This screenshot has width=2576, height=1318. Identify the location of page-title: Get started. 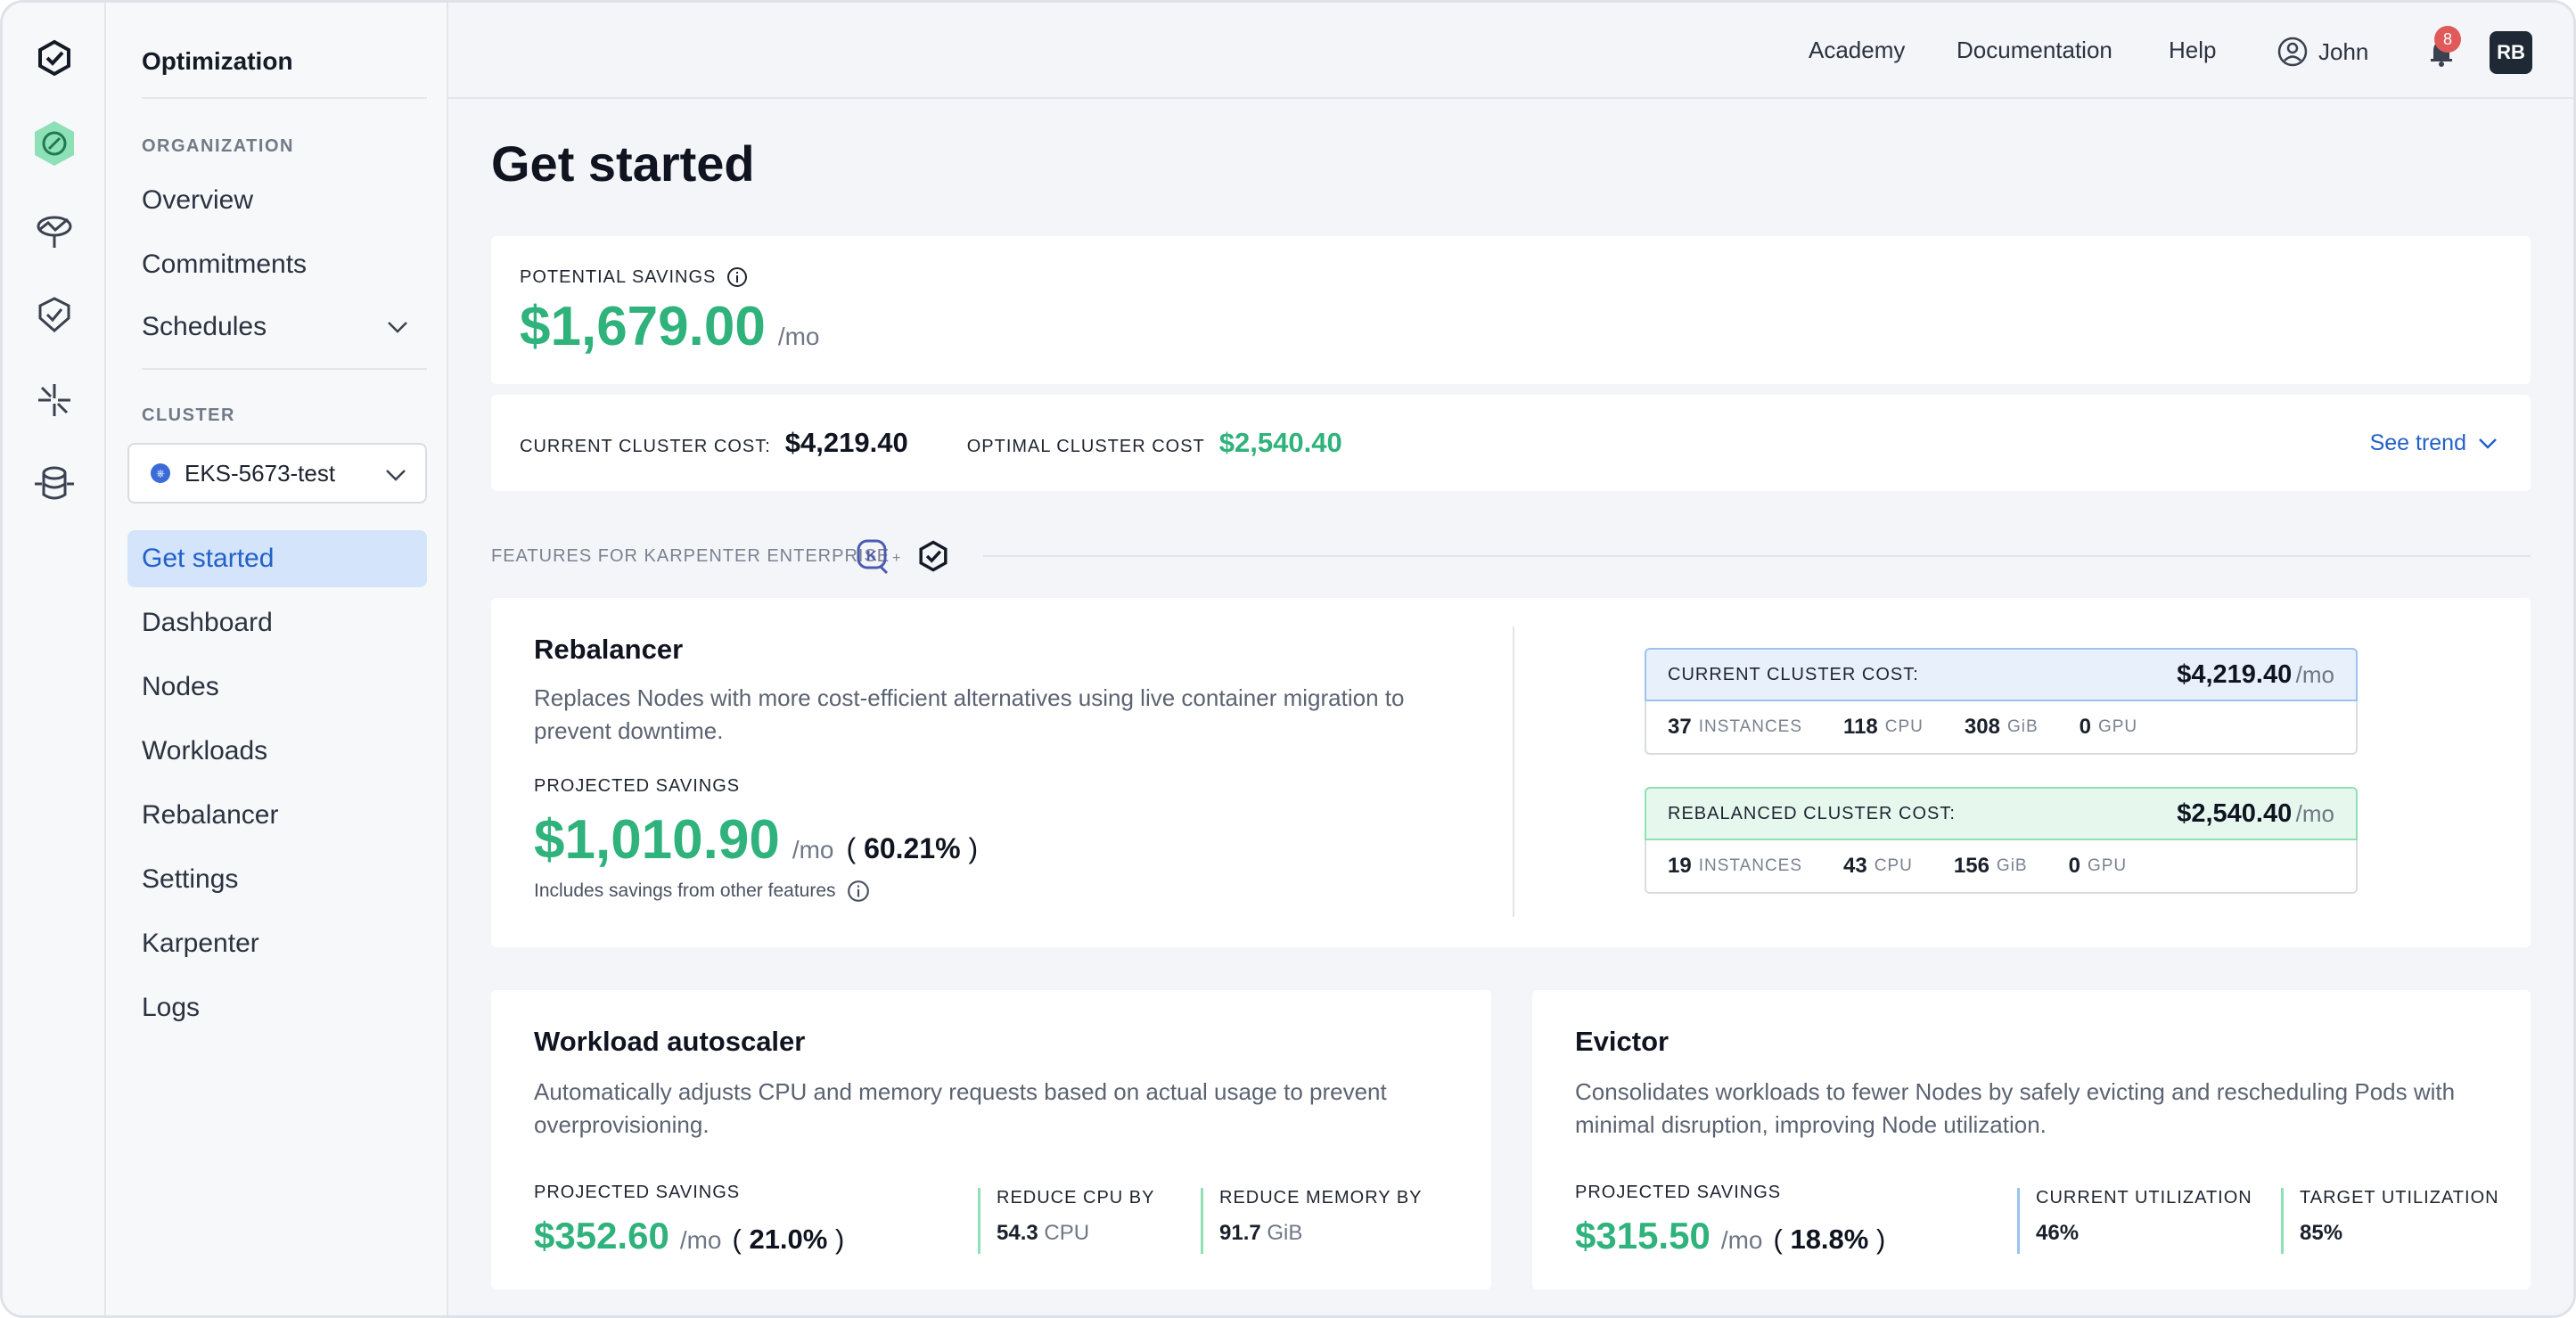
(623, 163).